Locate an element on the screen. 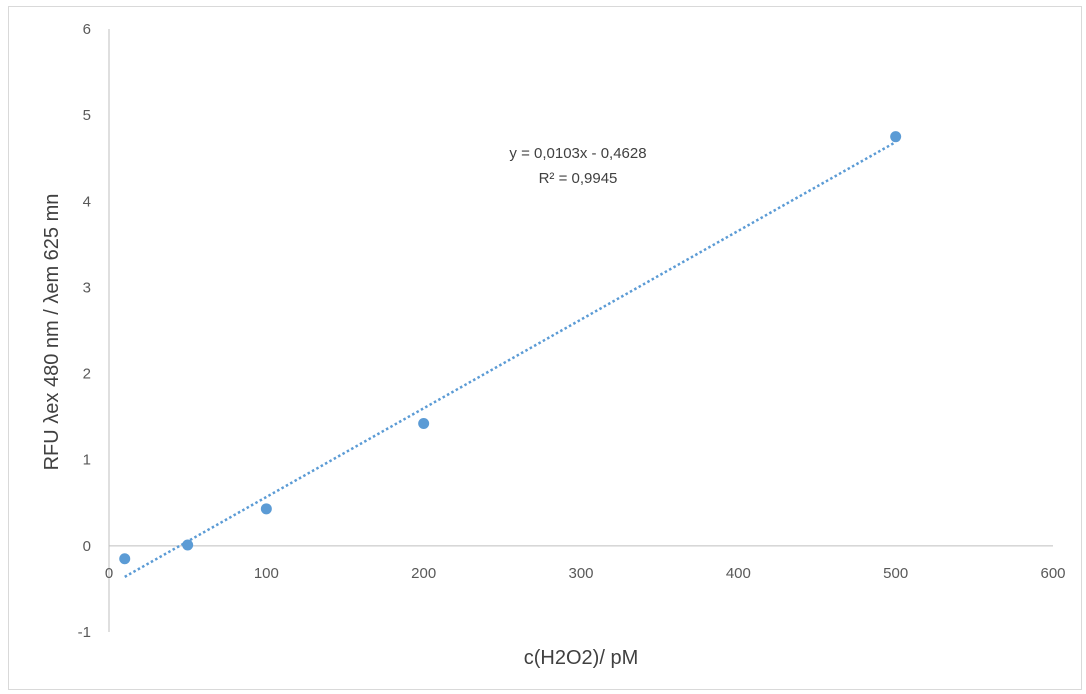  y-axis-title: RFU λex 480 nm / λem 625 mn is located at coordinates (52, 332).